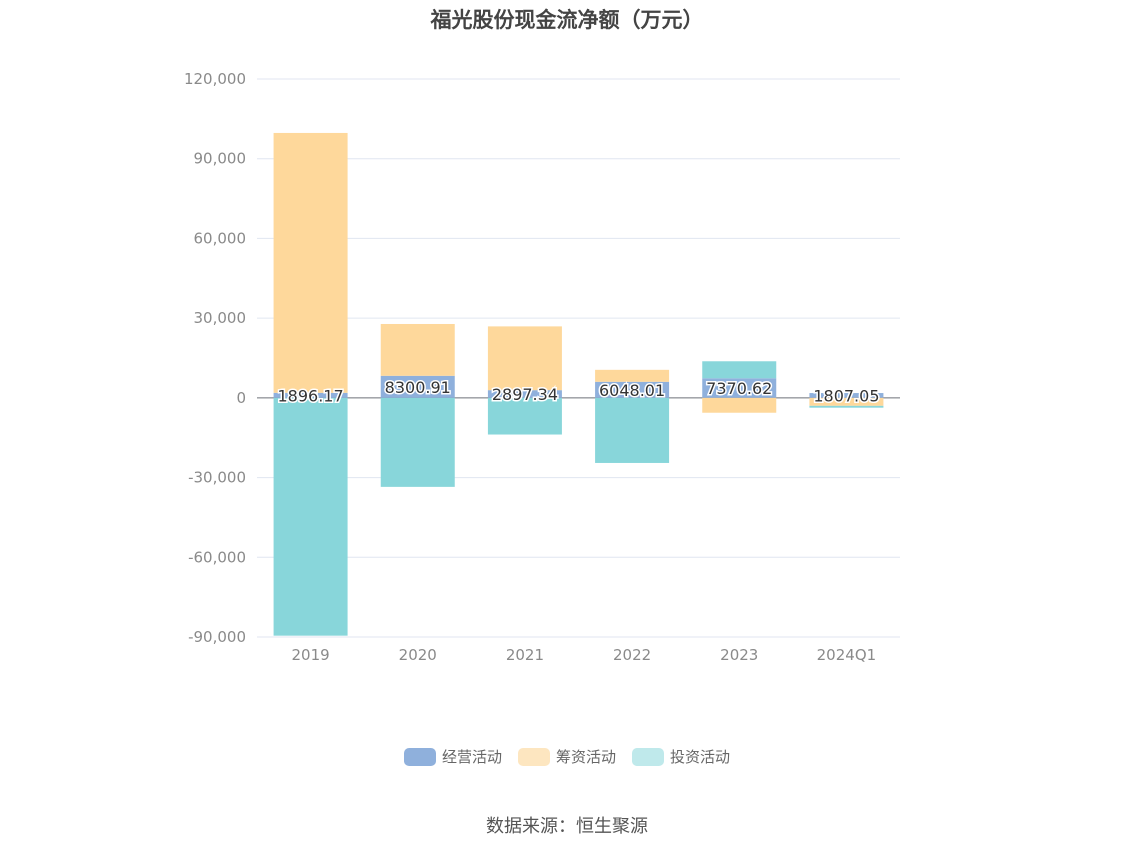  I want to click on data-label: 6048.01, so click(632, 390).